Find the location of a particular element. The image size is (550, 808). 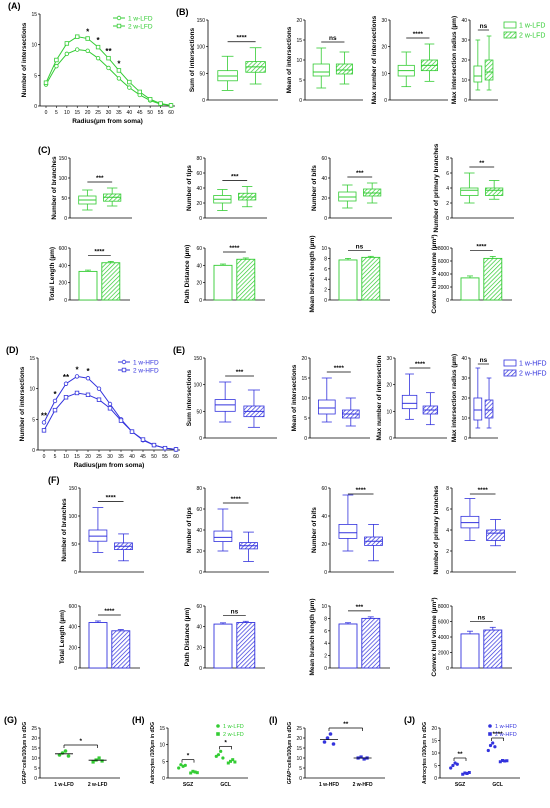

panel-letter: (C) is located at coordinates (44, 150).